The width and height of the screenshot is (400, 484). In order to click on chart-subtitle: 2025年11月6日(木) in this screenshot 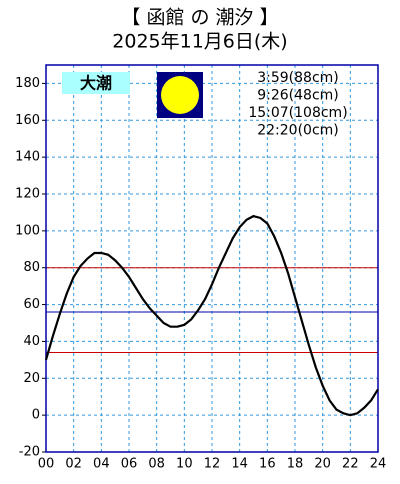, I will do `click(199, 42)`.